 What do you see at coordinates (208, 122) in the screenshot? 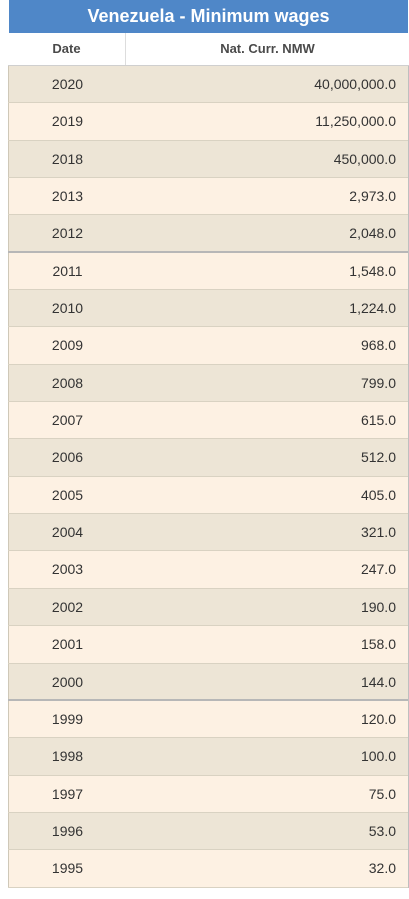
I see `table-row: 2019 11,250,000.0` at bounding box center [208, 122].